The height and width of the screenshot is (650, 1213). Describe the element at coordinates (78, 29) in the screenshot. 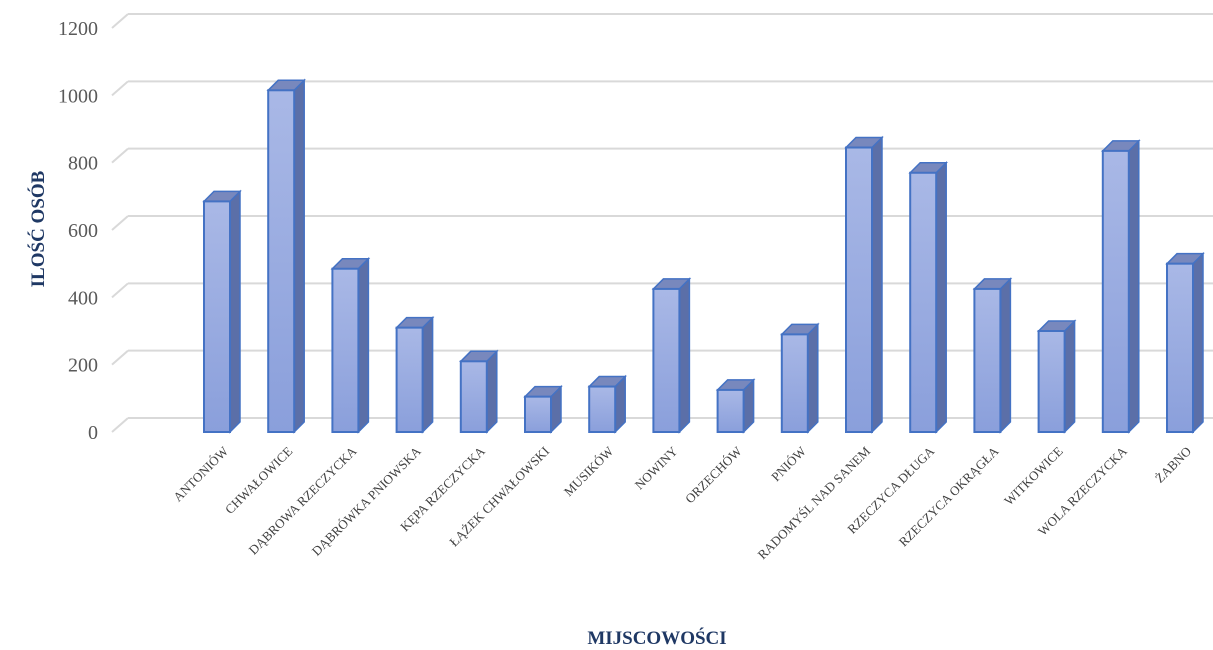

I see `y-tick-label: 1200` at that location.